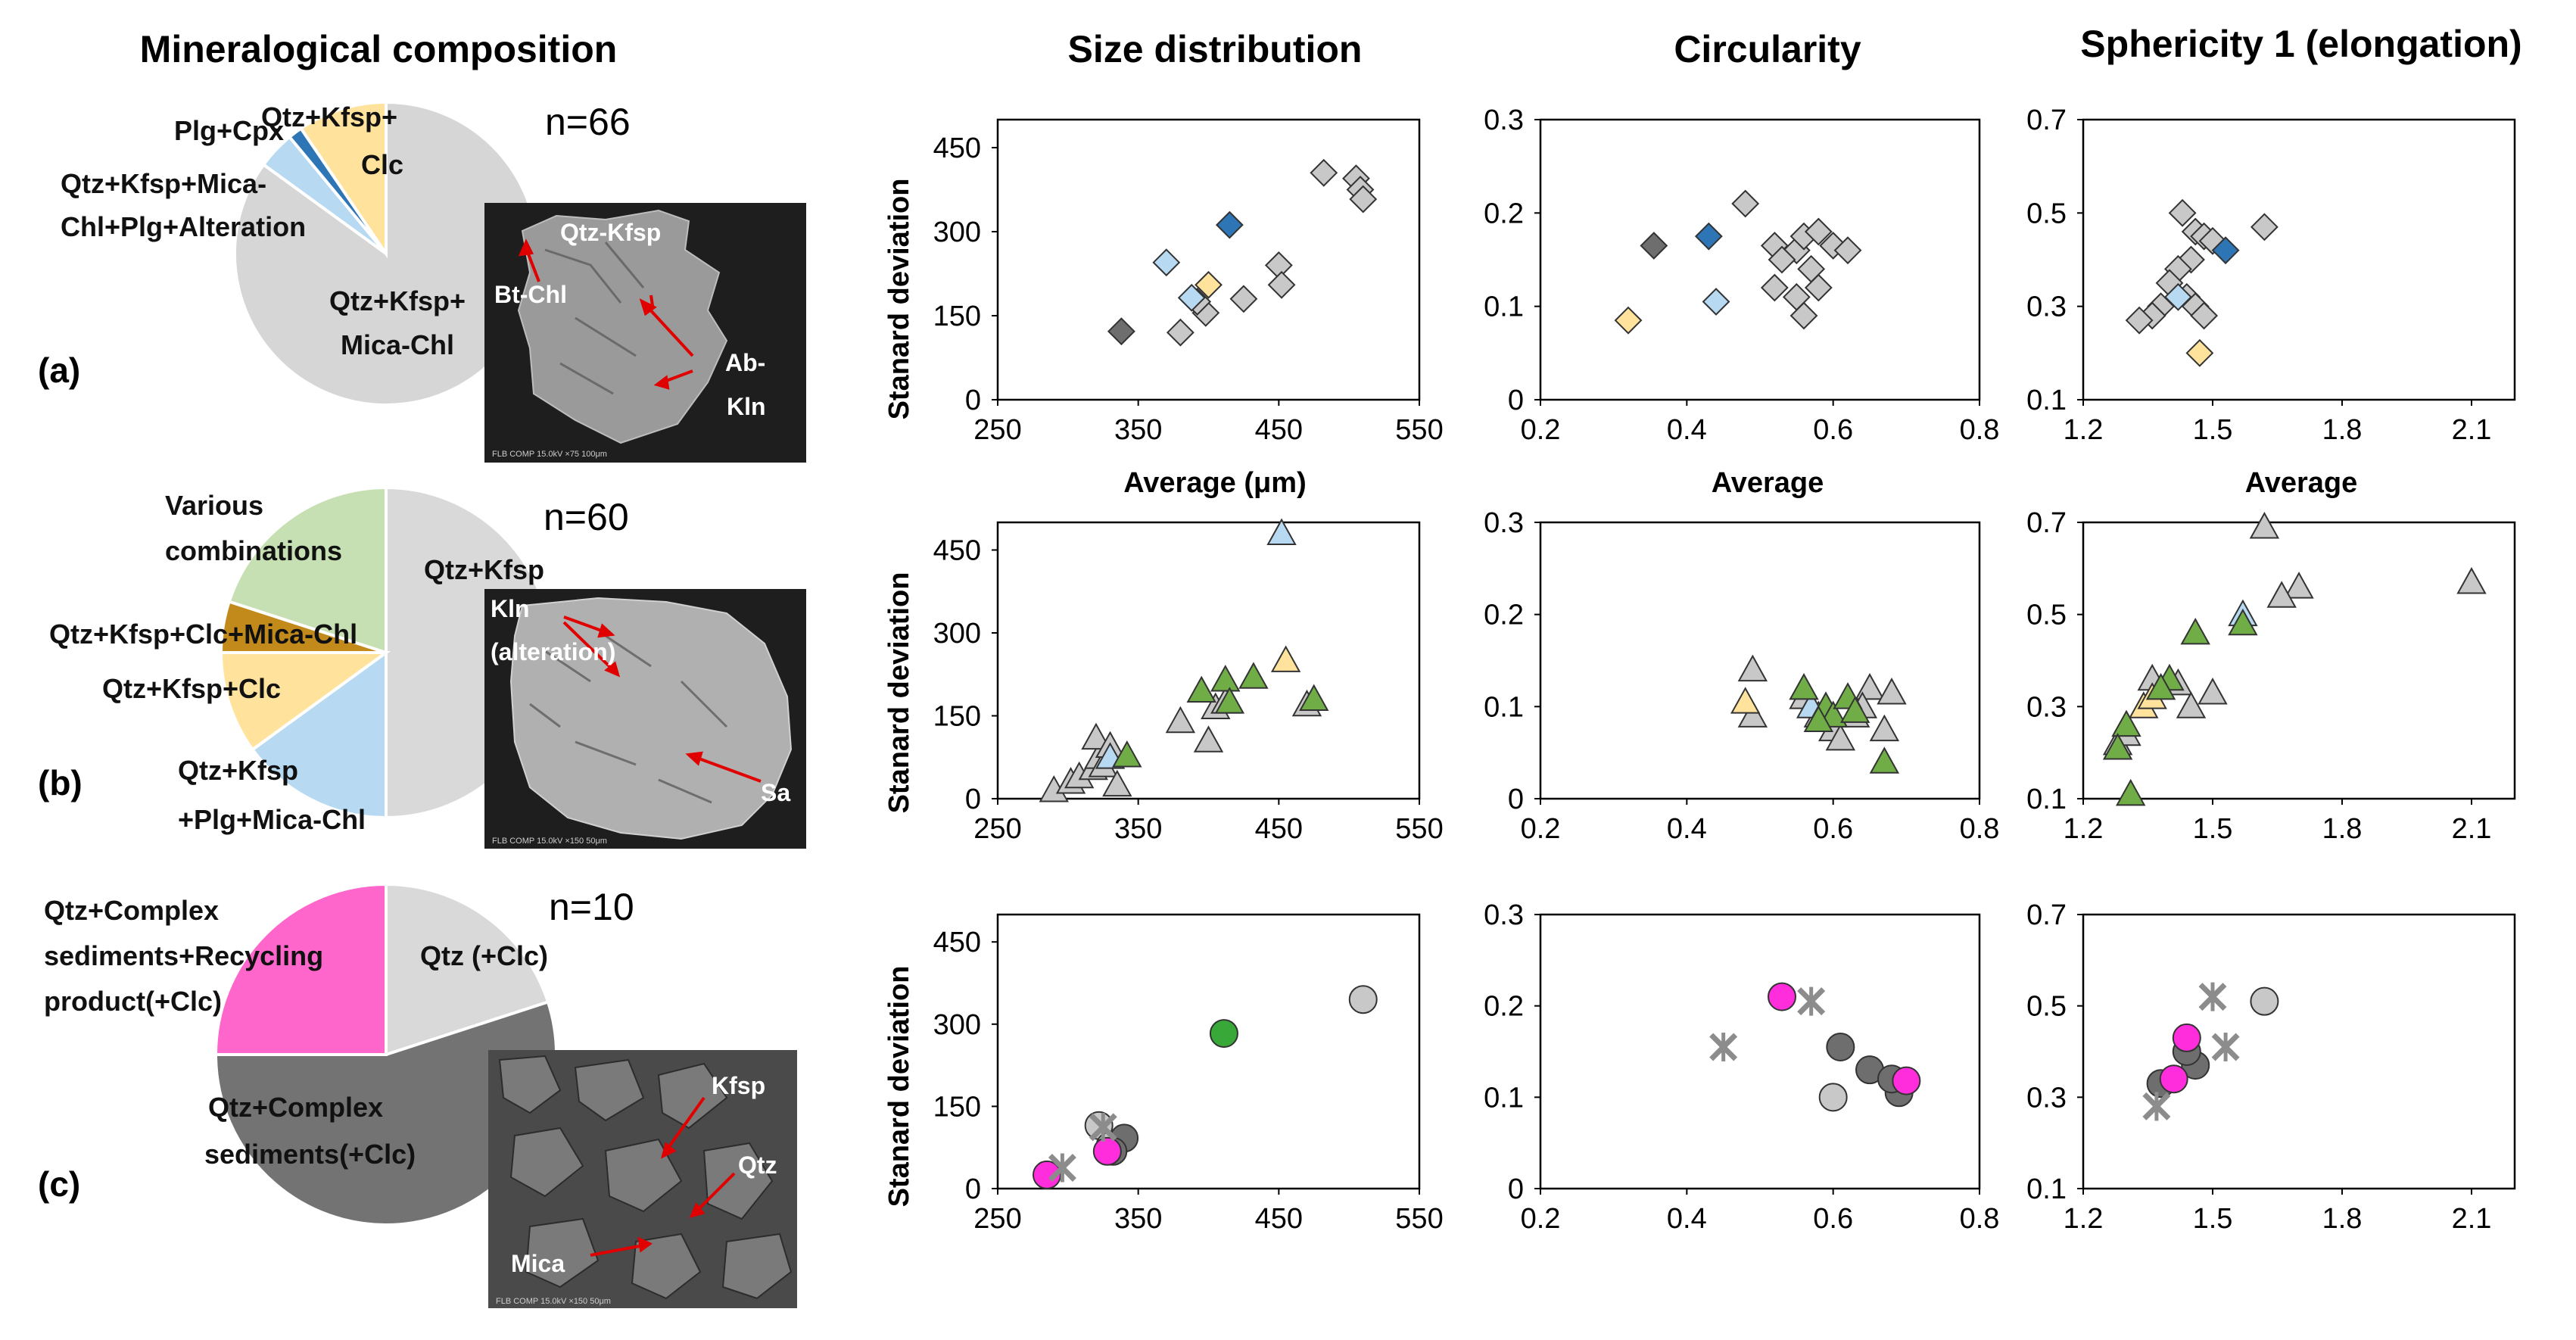 This screenshot has height=1340, width=2576. I want to click on micrograph-c-grains, so click(645, 1177).